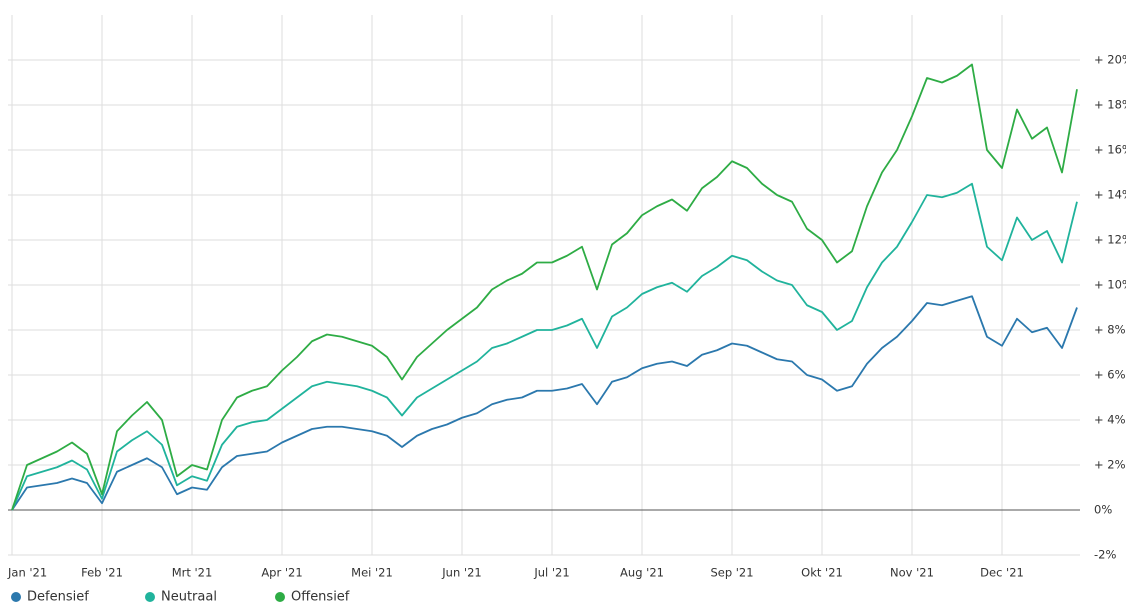  I want to click on x-tick-label: Nov '21, so click(912, 573).